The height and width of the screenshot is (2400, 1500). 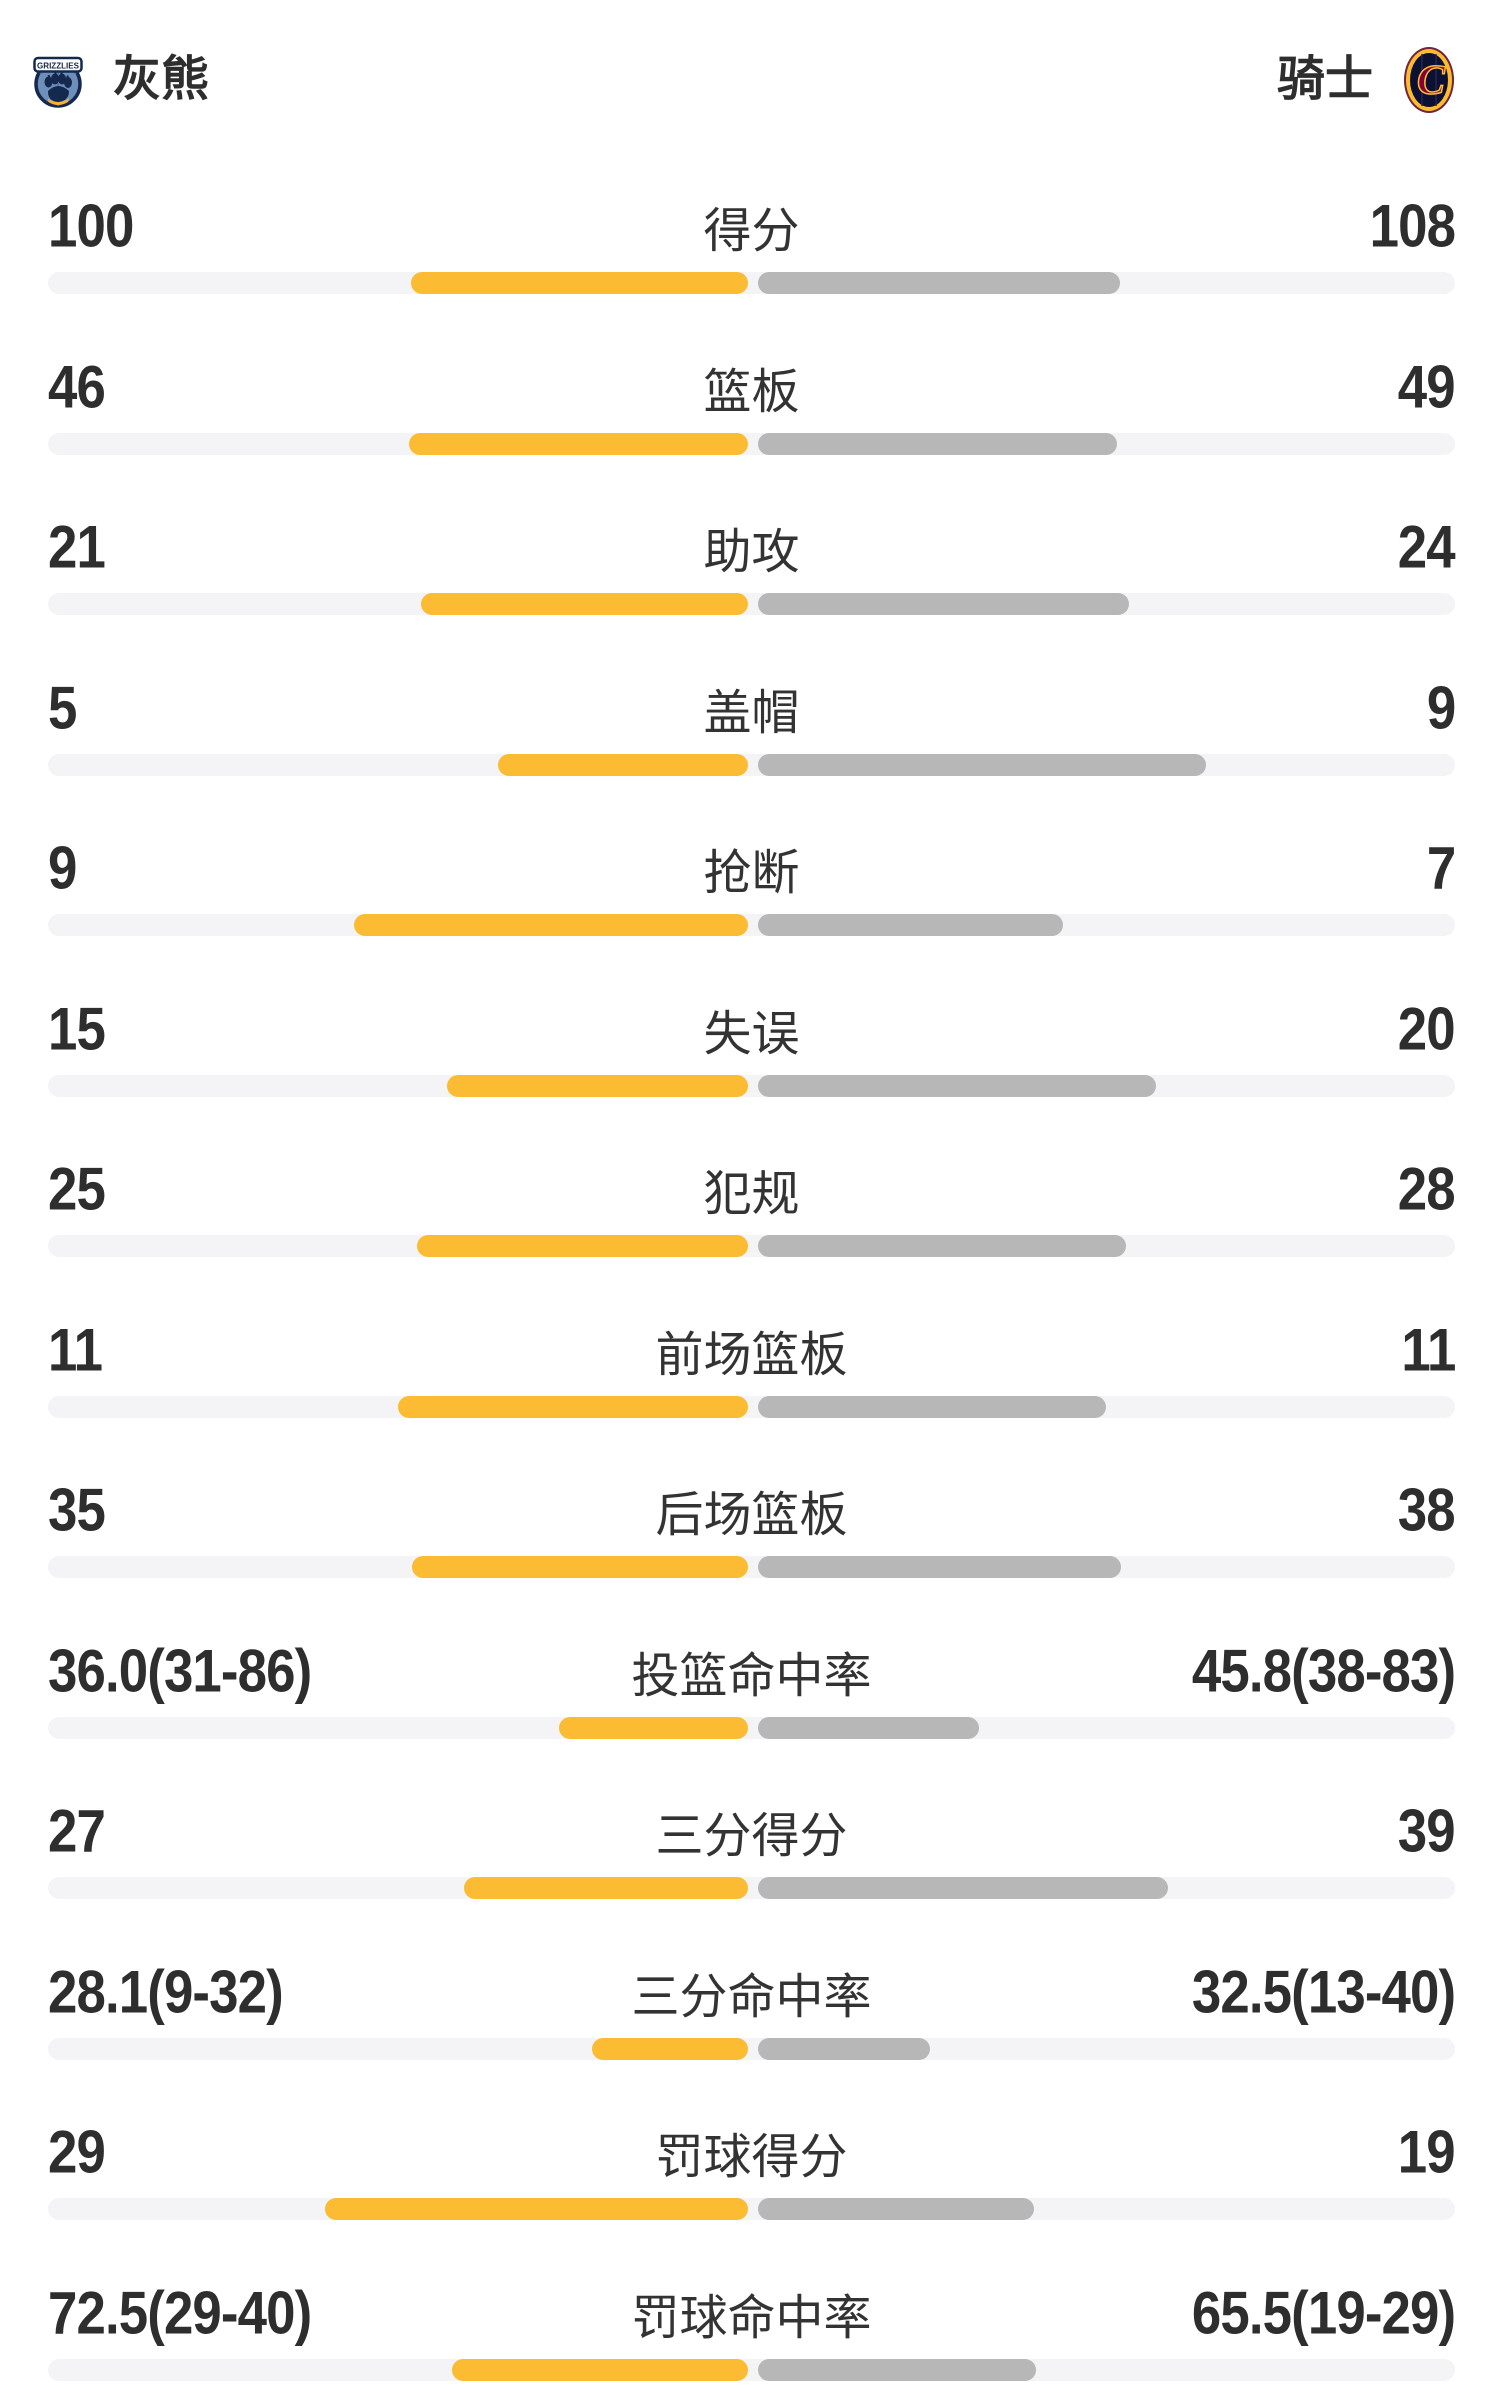 What do you see at coordinates (1427, 1510) in the screenshot?
I see `away-value: 38` at bounding box center [1427, 1510].